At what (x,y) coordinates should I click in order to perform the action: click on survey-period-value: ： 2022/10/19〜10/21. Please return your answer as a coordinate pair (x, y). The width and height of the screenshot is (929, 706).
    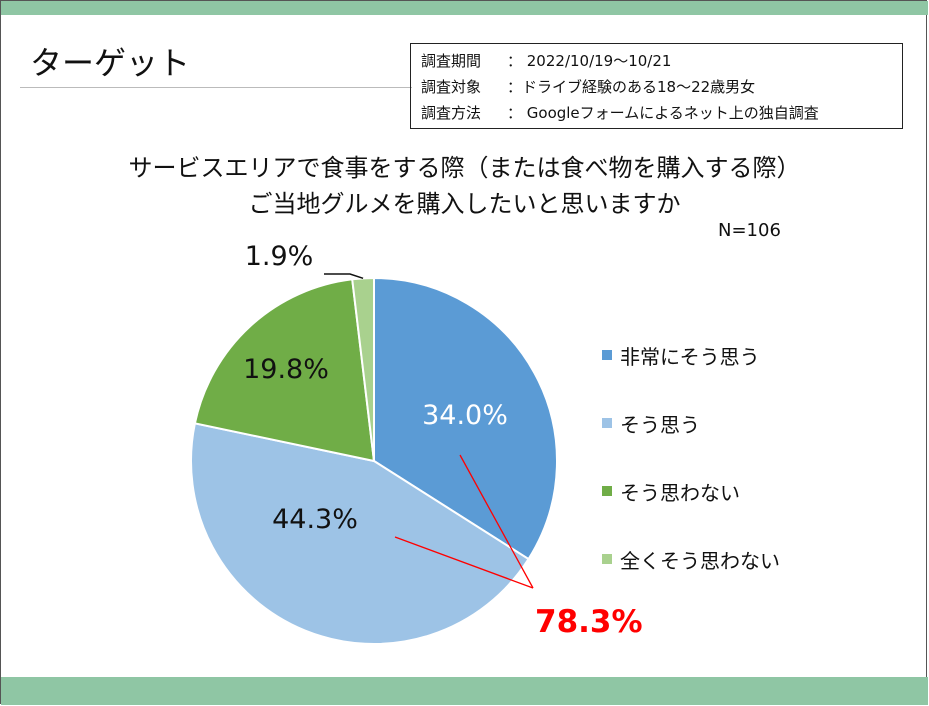
    Looking at the image, I should click on (589, 61).